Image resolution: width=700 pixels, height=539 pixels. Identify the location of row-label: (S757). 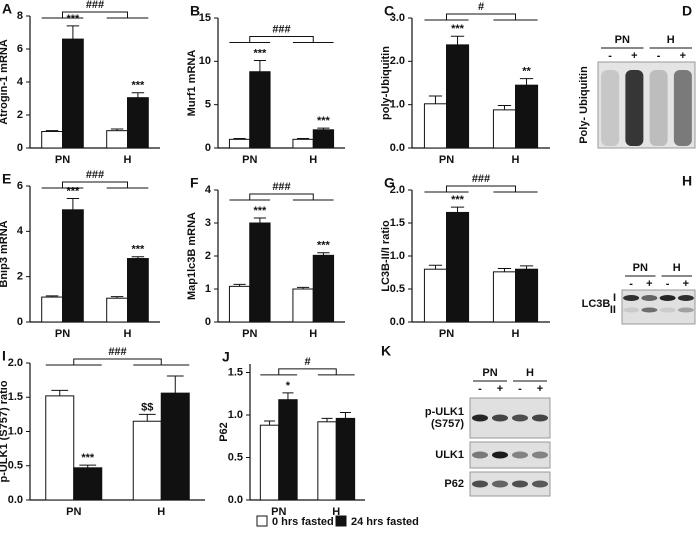
(447, 424).